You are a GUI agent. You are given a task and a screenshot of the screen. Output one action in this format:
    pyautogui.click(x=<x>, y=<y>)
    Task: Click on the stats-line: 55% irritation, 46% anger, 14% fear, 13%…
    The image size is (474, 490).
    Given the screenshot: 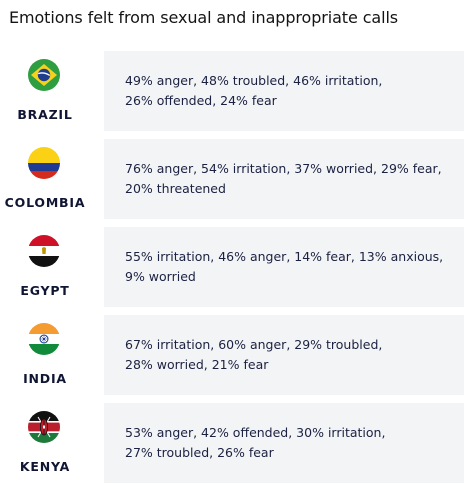 What is the action you would take?
    pyautogui.click(x=284, y=256)
    